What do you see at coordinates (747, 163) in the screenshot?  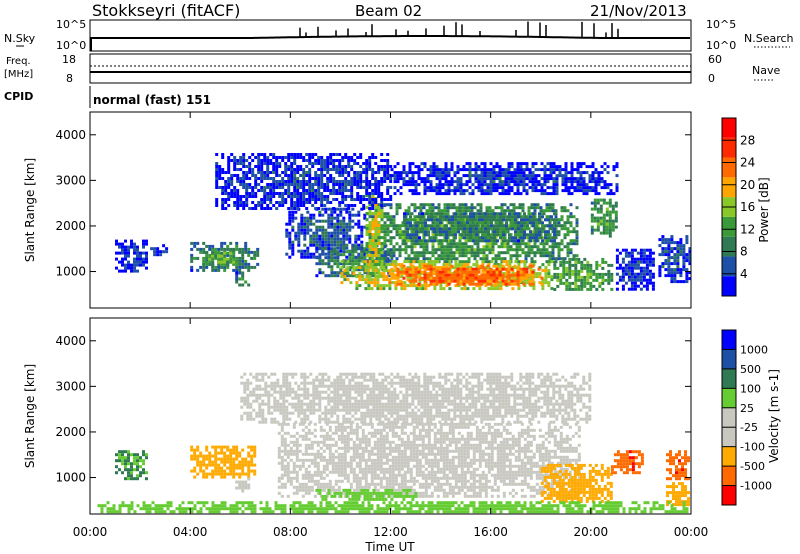 I see `power-colorbar-tick-label: 24` at bounding box center [747, 163].